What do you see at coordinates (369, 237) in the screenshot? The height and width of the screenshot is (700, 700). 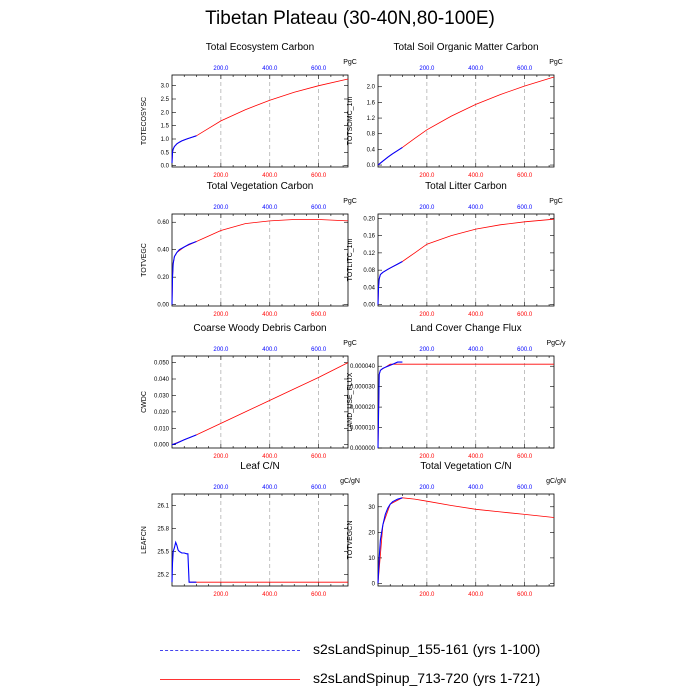 I see `y-tick-label: 0.16` at bounding box center [369, 237].